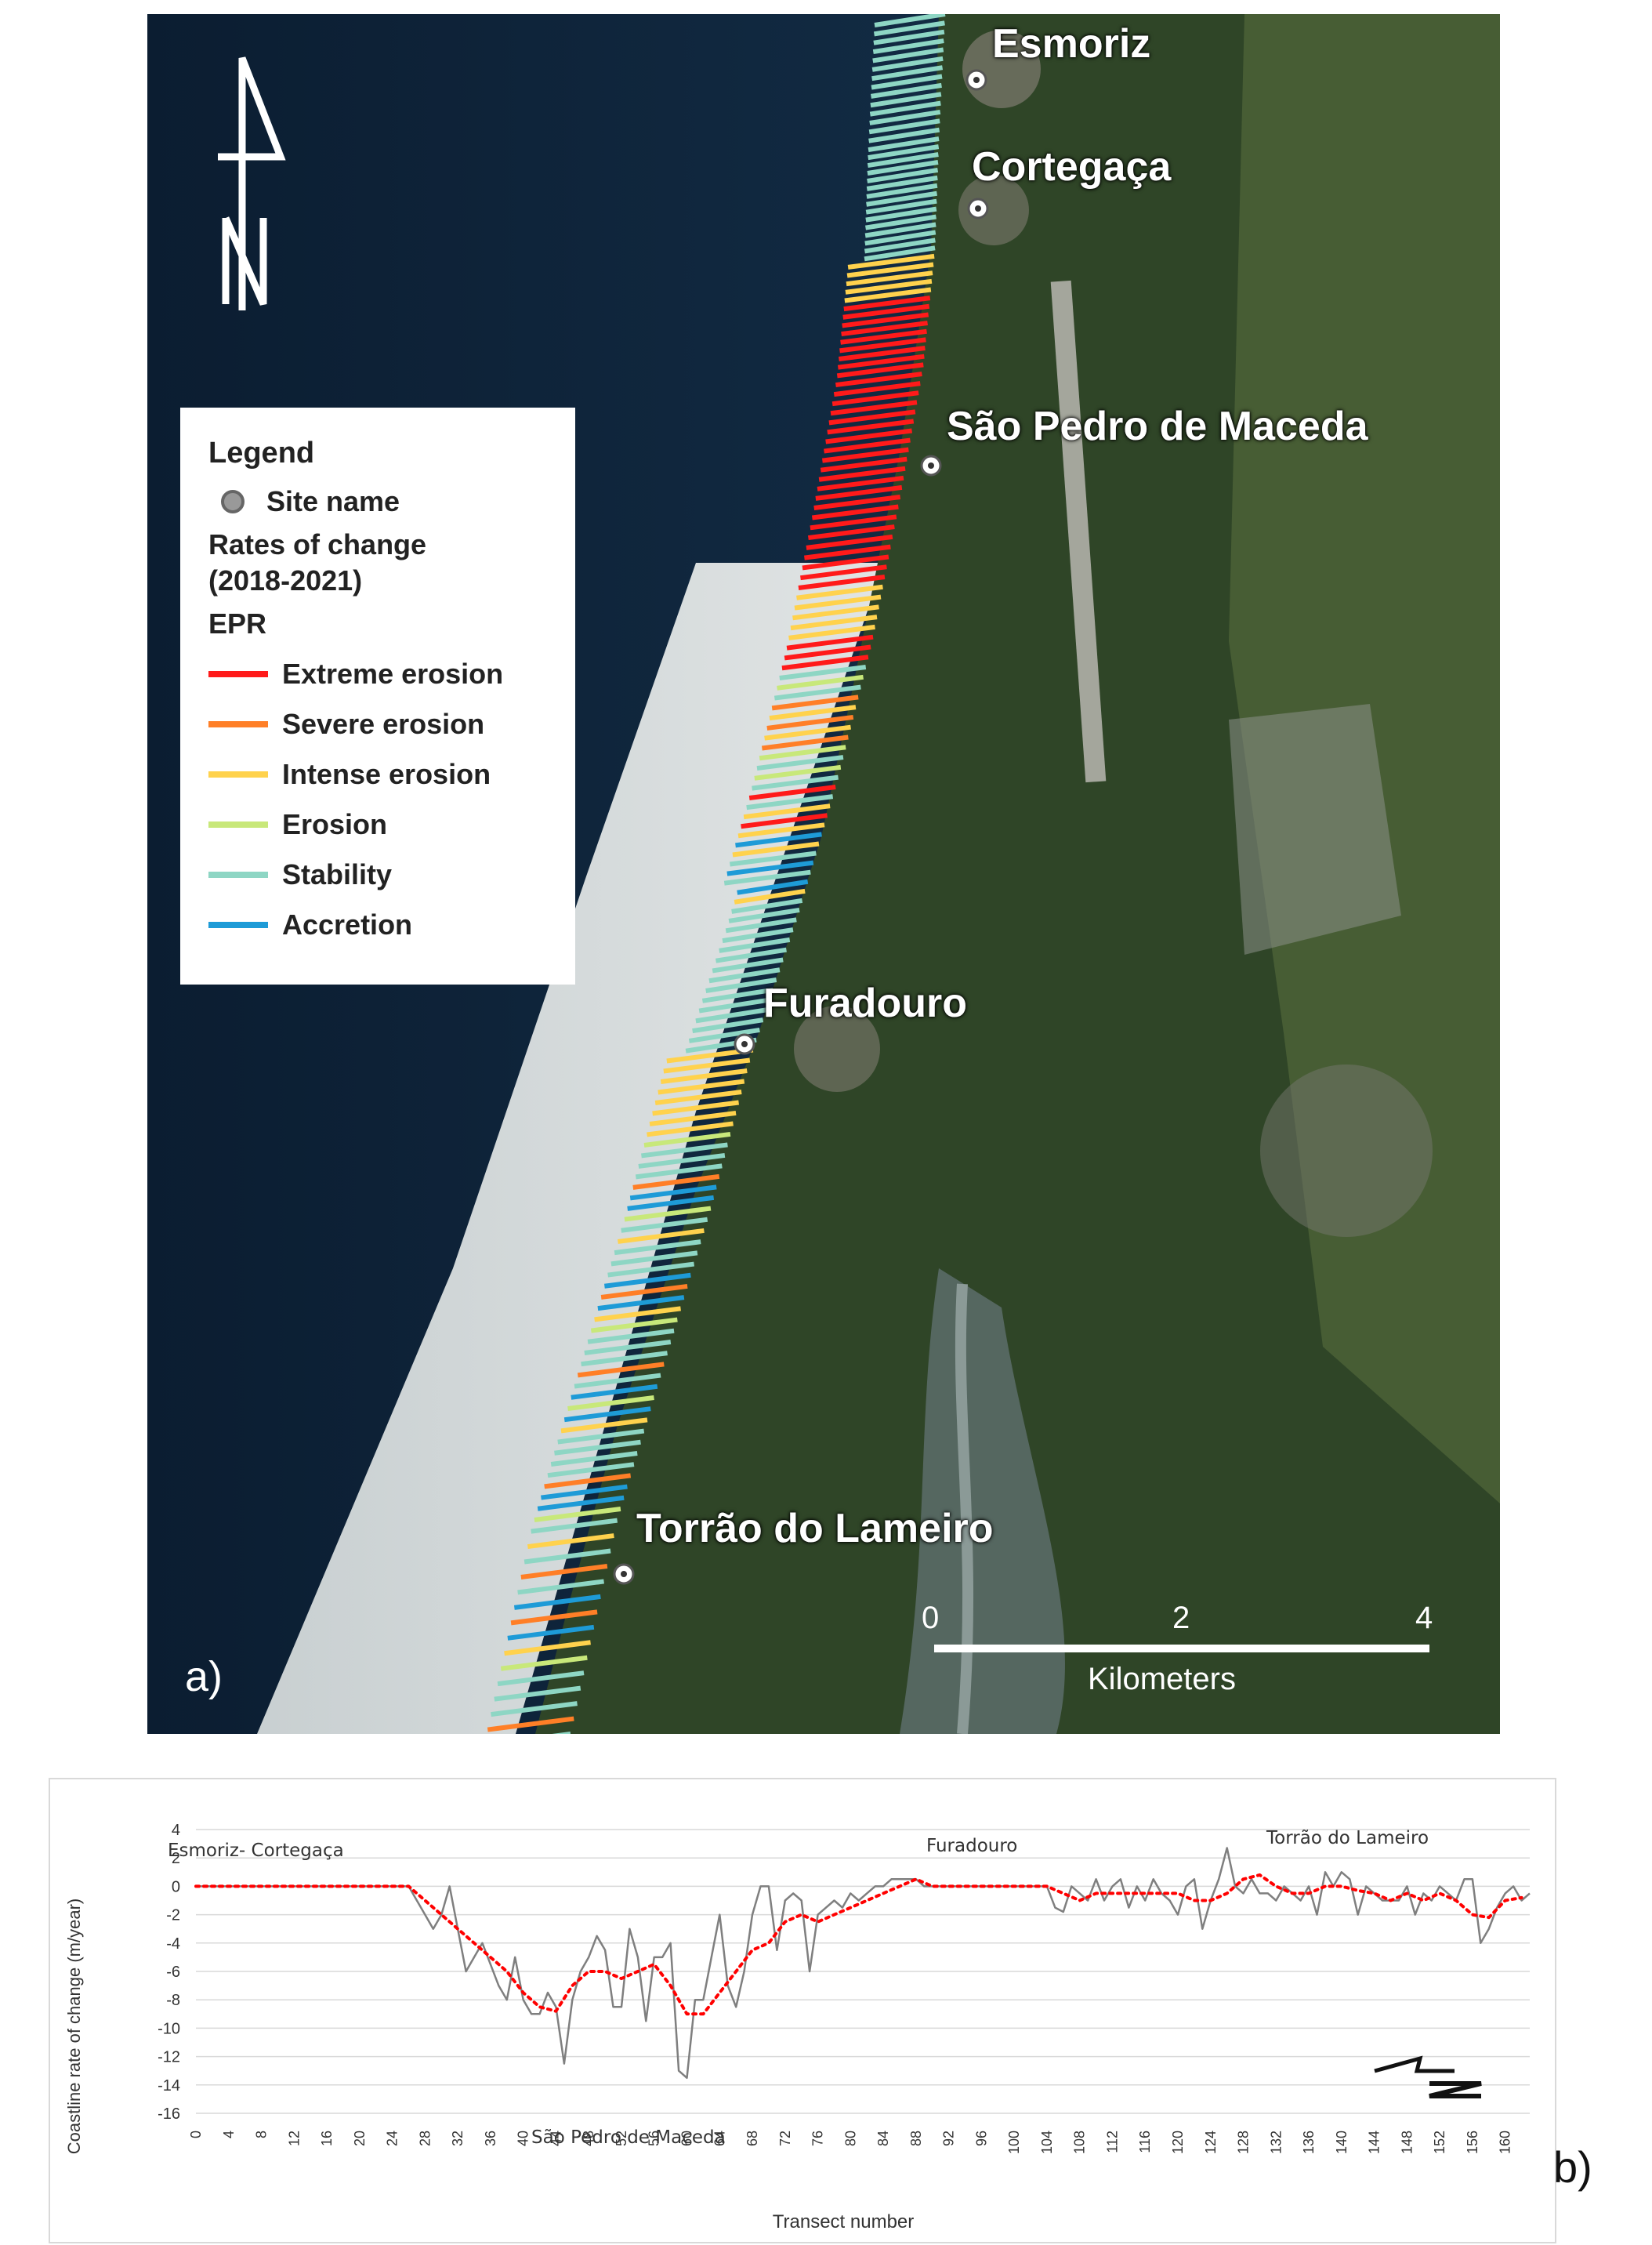  What do you see at coordinates (981, 2138) in the screenshot?
I see `x-tick-label: 96` at bounding box center [981, 2138].